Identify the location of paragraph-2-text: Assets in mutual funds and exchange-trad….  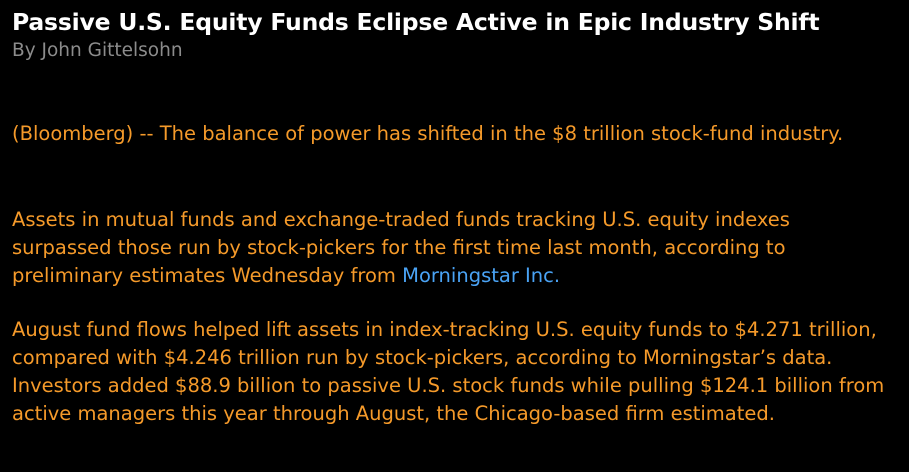
(401, 247).